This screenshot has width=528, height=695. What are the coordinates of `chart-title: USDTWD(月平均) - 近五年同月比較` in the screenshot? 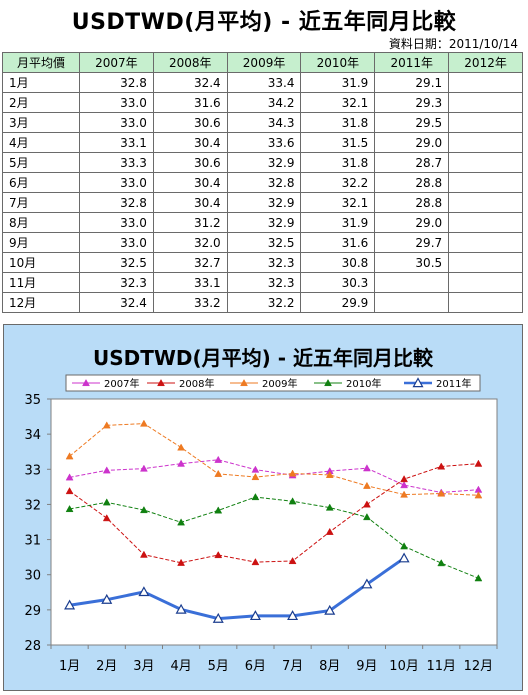 It's located at (263, 358).